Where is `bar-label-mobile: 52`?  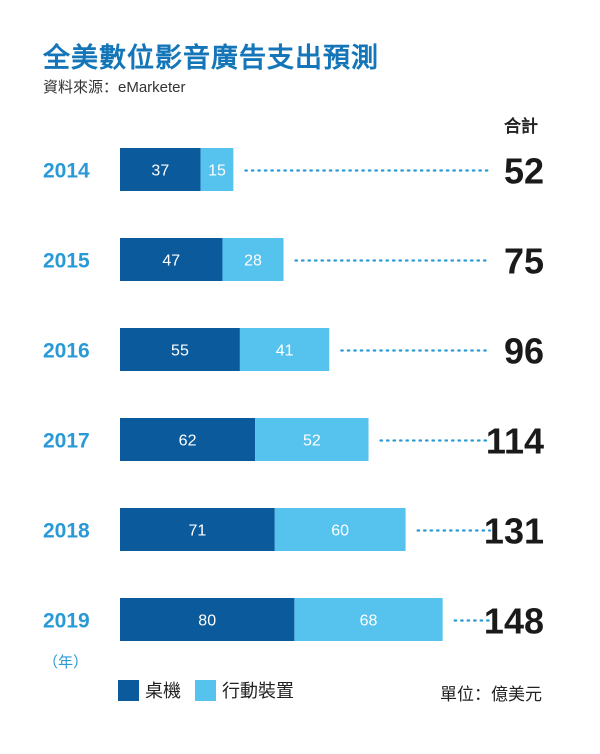 bar-label-mobile: 52 is located at coordinates (312, 441).